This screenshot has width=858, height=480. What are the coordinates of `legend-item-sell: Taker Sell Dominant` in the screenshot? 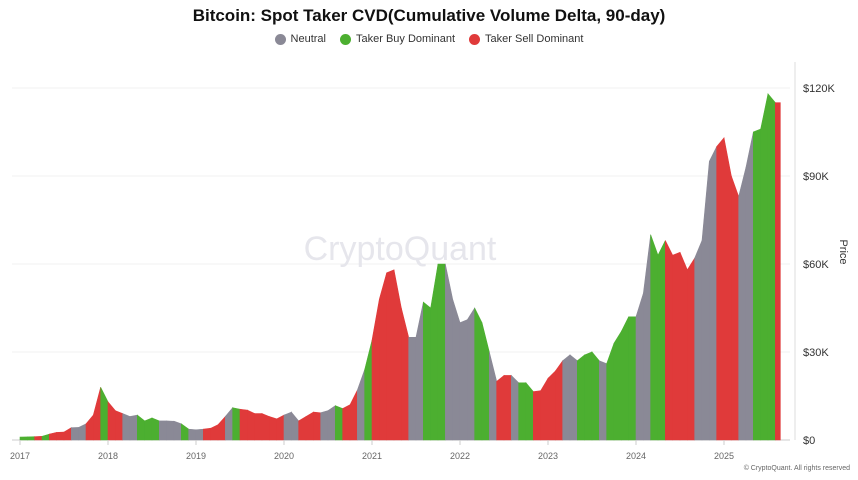 It's located at (526, 39).